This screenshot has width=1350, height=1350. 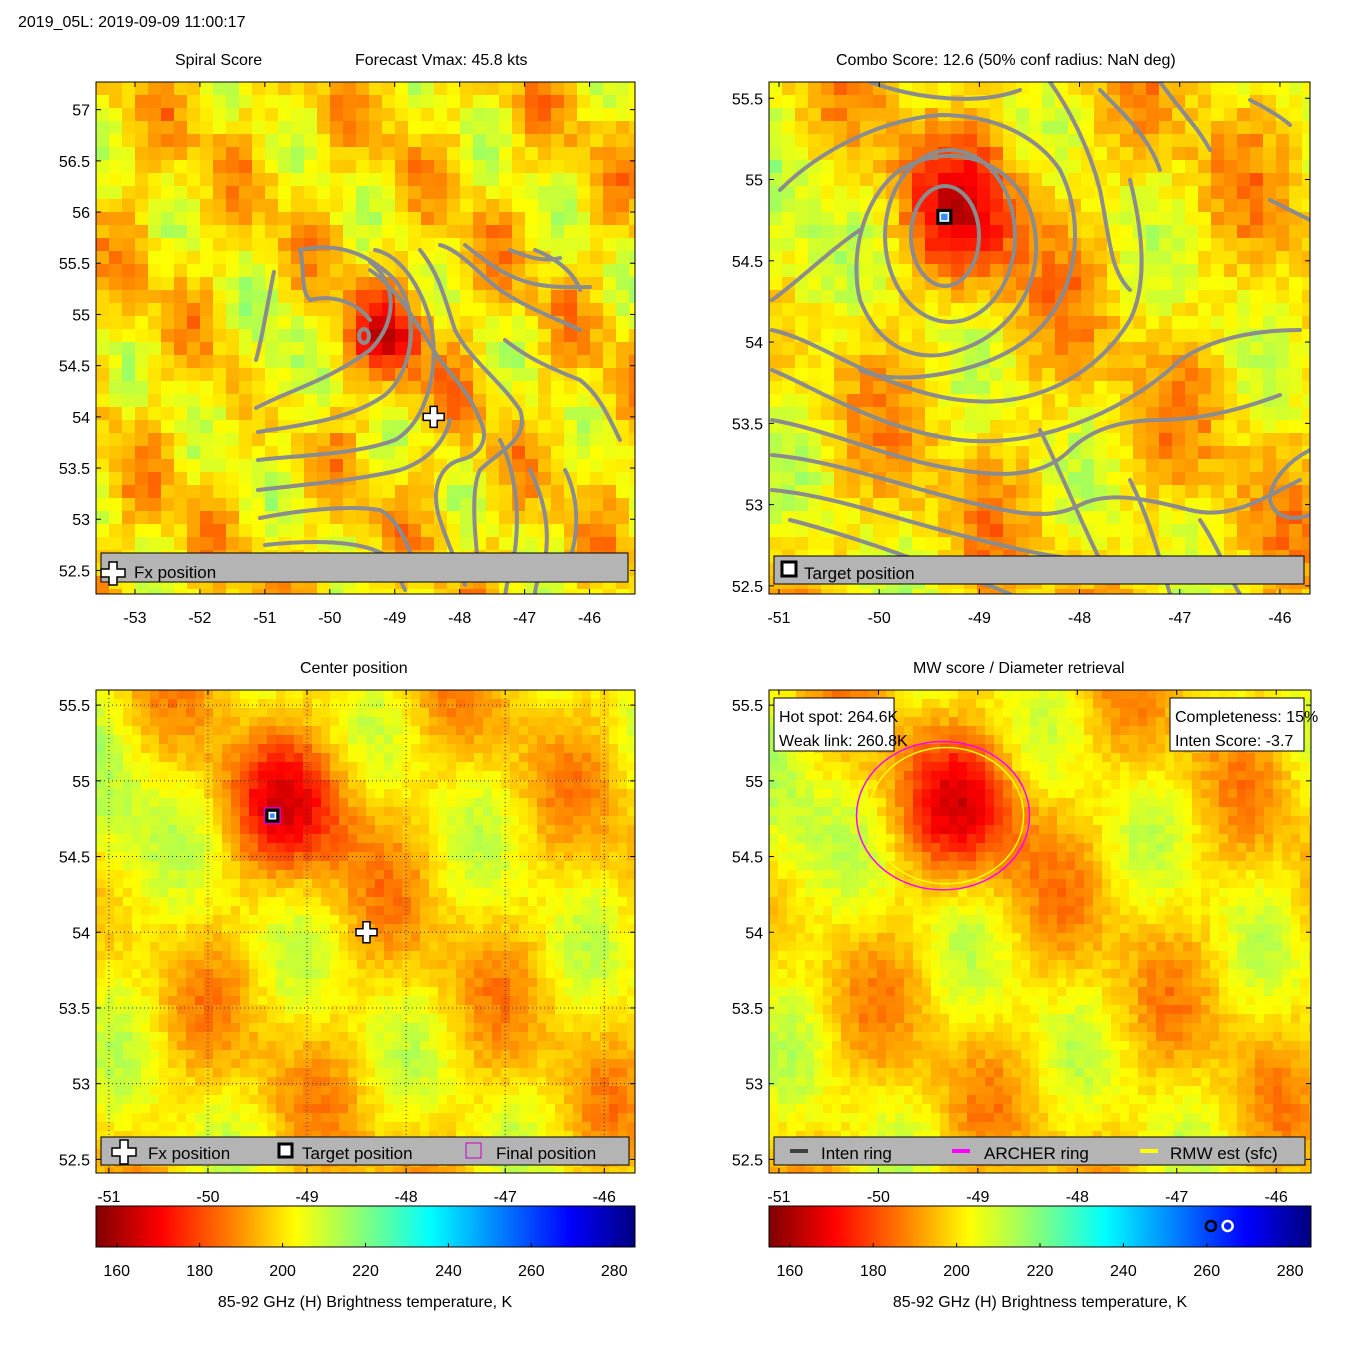 I want to click on combo-contour, so click(x=927, y=246).